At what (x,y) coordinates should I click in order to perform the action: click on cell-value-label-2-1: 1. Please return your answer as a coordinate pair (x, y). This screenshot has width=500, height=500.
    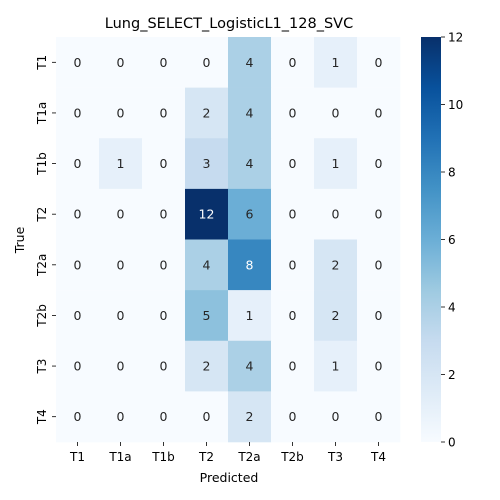
    Looking at the image, I should click on (121, 163).